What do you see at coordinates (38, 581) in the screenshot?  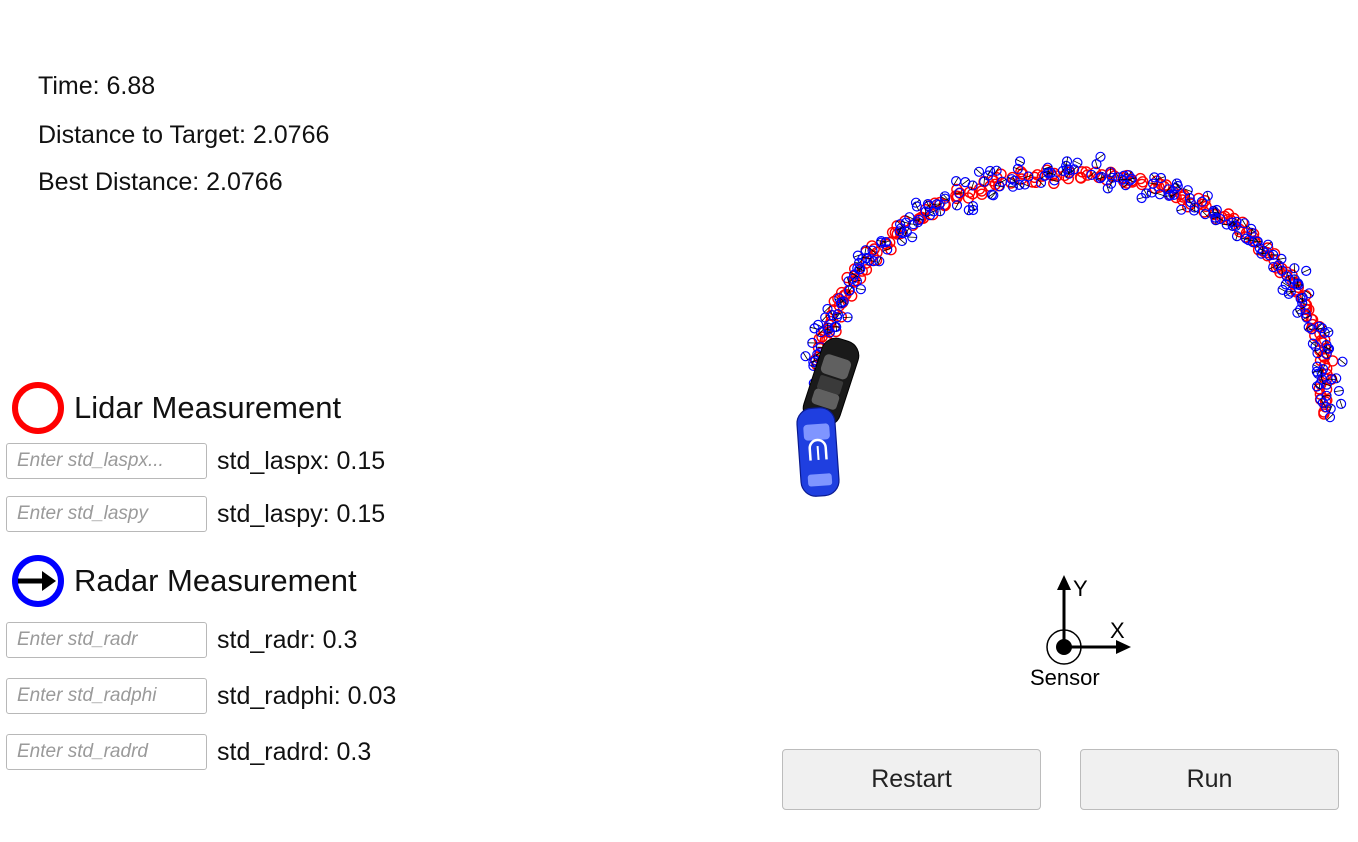 I see `radar-arrow-circle-icon` at bounding box center [38, 581].